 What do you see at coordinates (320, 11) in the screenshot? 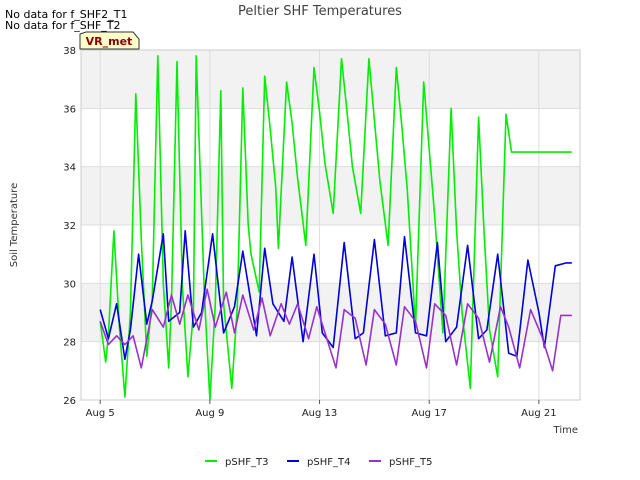
I see `chart-title: Peltier SHF Temperatures` at bounding box center [320, 11].